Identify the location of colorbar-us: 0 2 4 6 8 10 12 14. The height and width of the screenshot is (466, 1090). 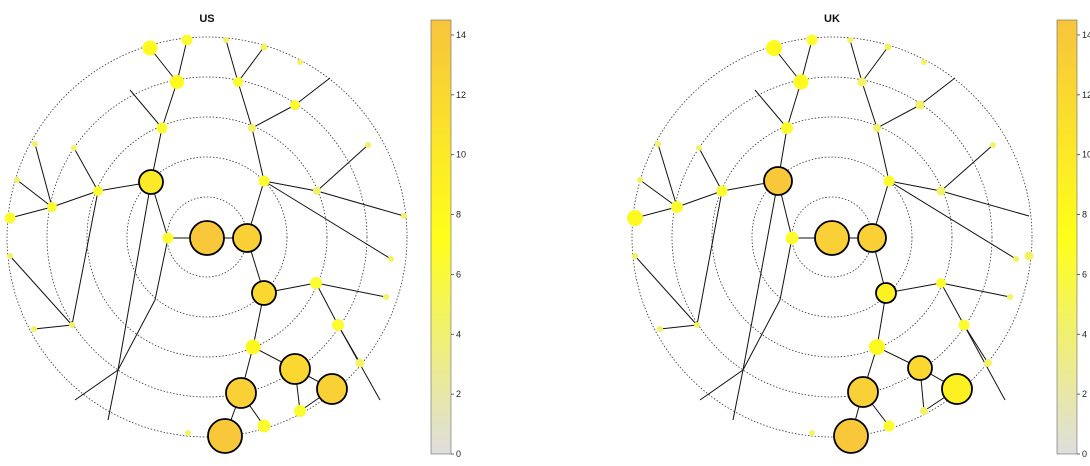
(448, 239).